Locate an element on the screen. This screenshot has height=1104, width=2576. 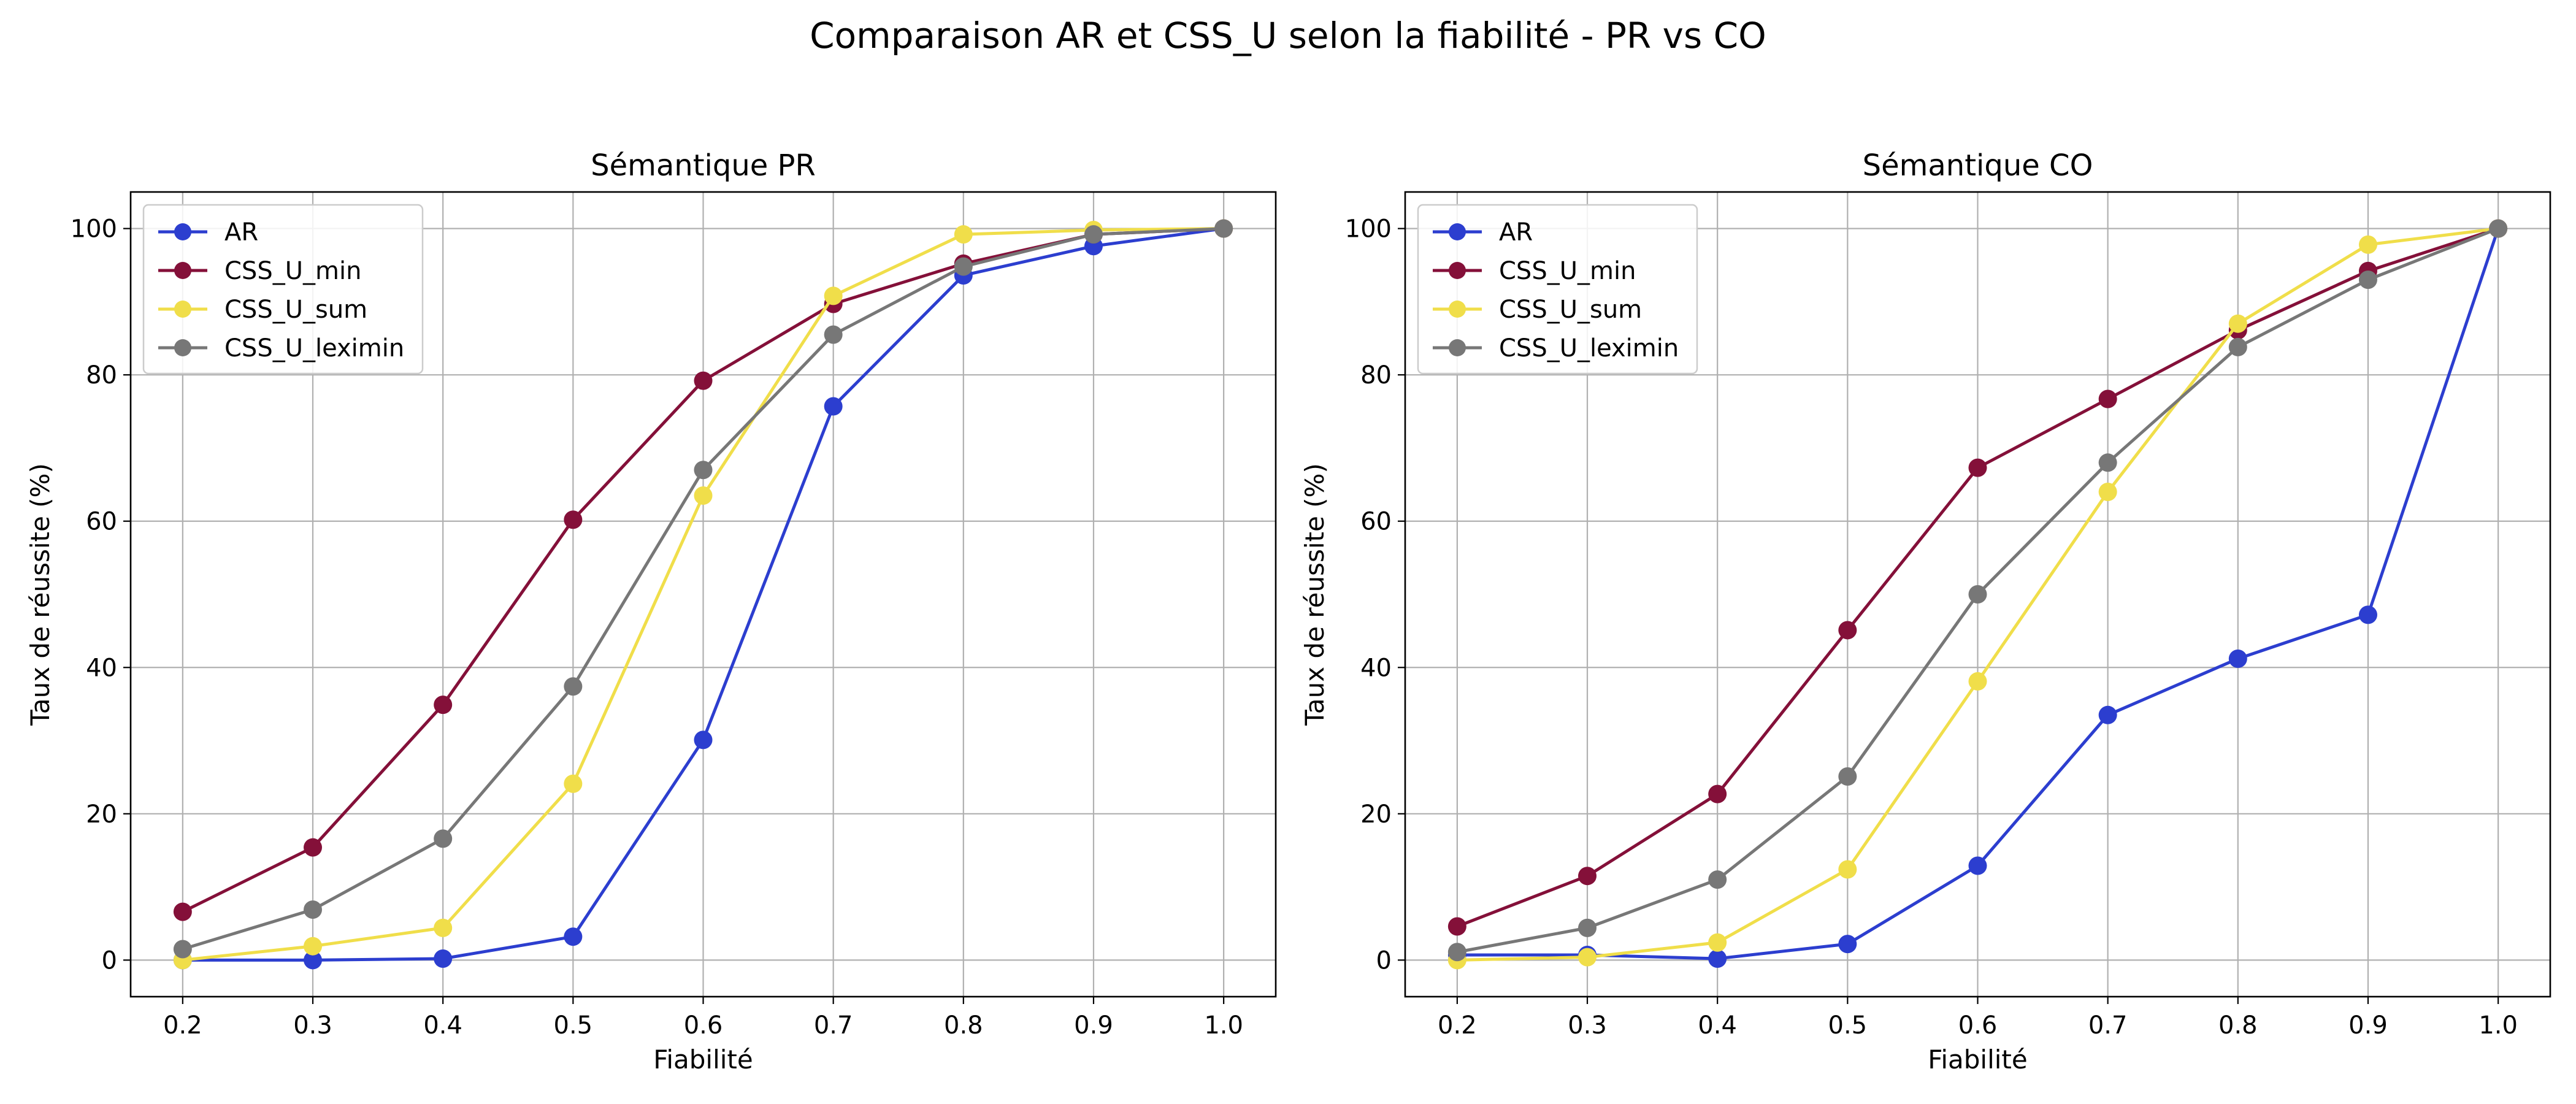
x-tick-label: 0.3 is located at coordinates (1587, 1025).